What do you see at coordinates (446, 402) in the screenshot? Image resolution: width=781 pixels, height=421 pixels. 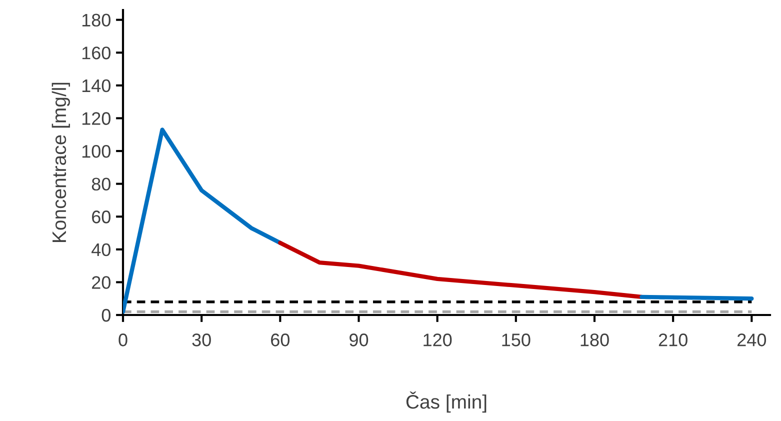 I see `x-axis-title: Čas [min]` at bounding box center [446, 402].